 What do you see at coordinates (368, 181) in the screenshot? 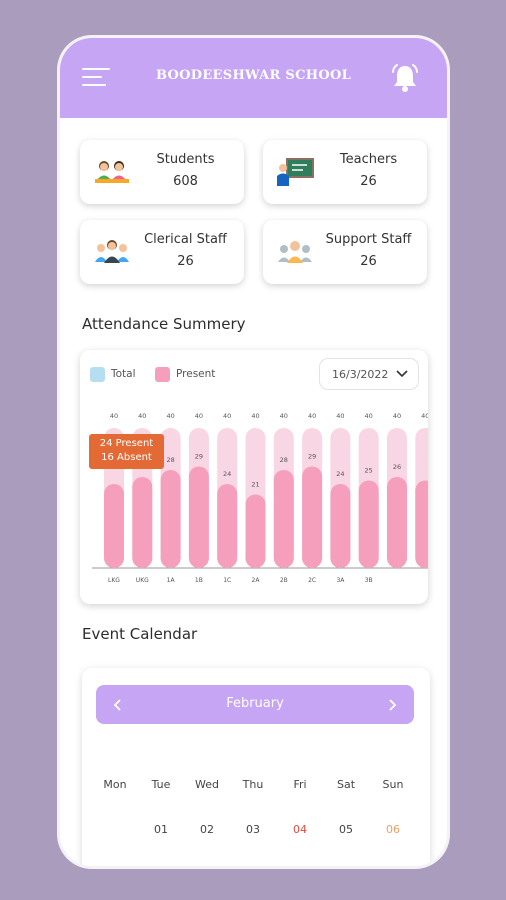
I see `teachers-count: 26` at bounding box center [368, 181].